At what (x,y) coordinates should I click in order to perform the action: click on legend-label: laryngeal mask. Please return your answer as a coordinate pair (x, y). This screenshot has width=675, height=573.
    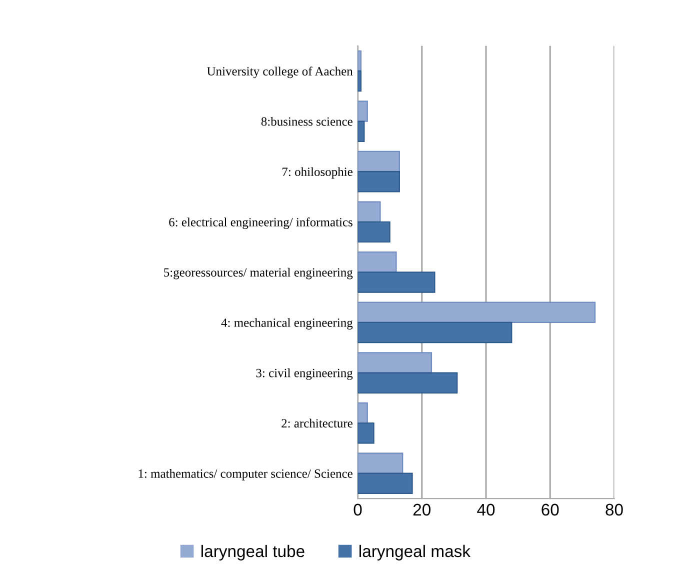
    Looking at the image, I should click on (415, 552).